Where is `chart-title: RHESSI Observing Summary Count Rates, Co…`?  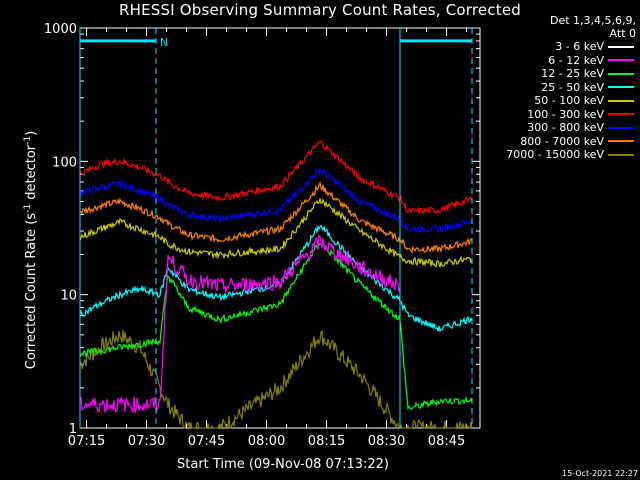
chart-title: RHESSI Observing Summary Count Rates, Co… is located at coordinates (319, 10).